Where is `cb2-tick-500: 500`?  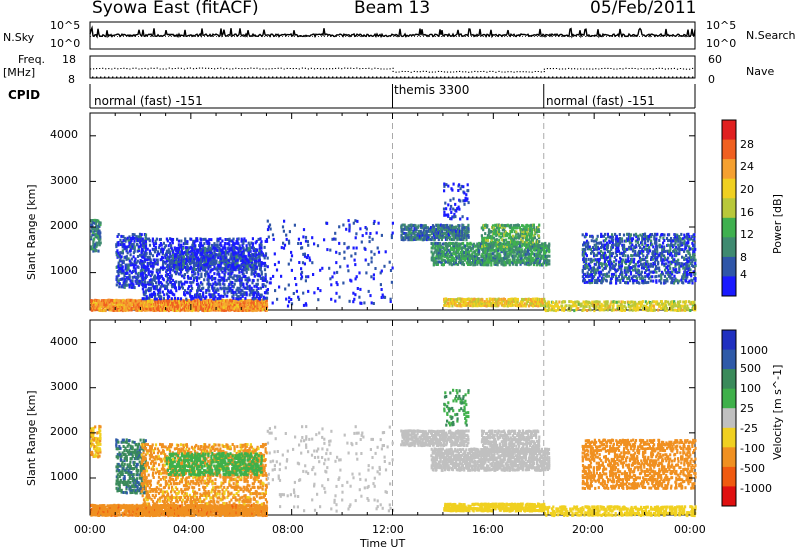 cb2-tick-500: 500 is located at coordinates (750, 368).